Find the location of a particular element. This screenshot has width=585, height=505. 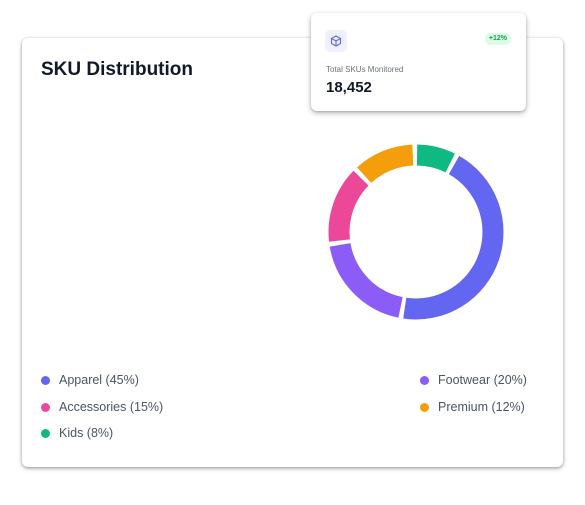

legend-dot-footwear is located at coordinates (424, 380).